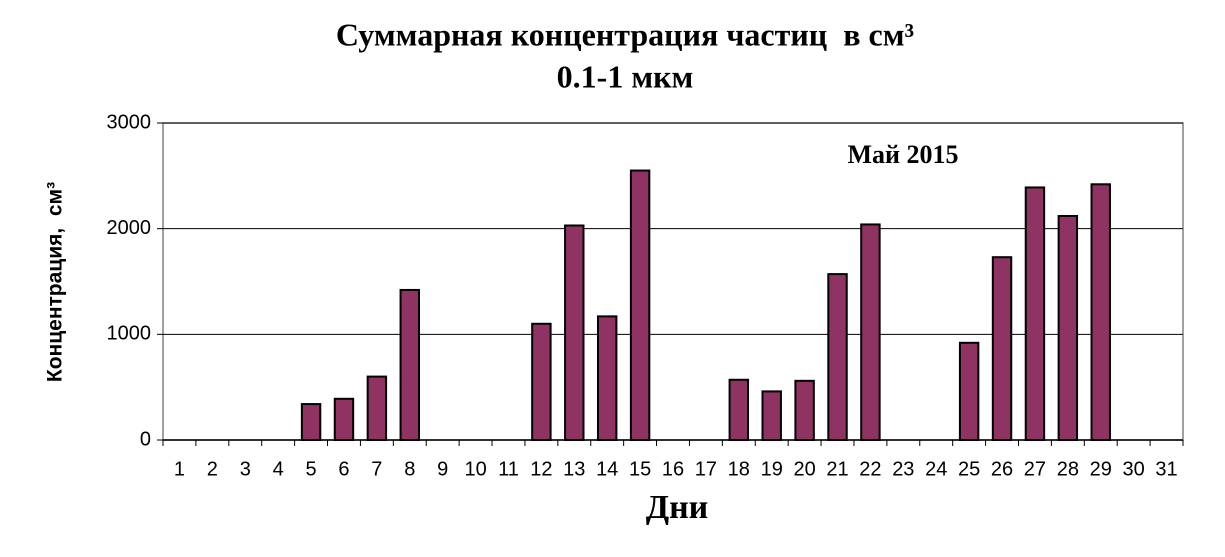 The width and height of the screenshot is (1225, 557). What do you see at coordinates (129, 228) in the screenshot?
I see `y-tick-label: 2000` at bounding box center [129, 228].